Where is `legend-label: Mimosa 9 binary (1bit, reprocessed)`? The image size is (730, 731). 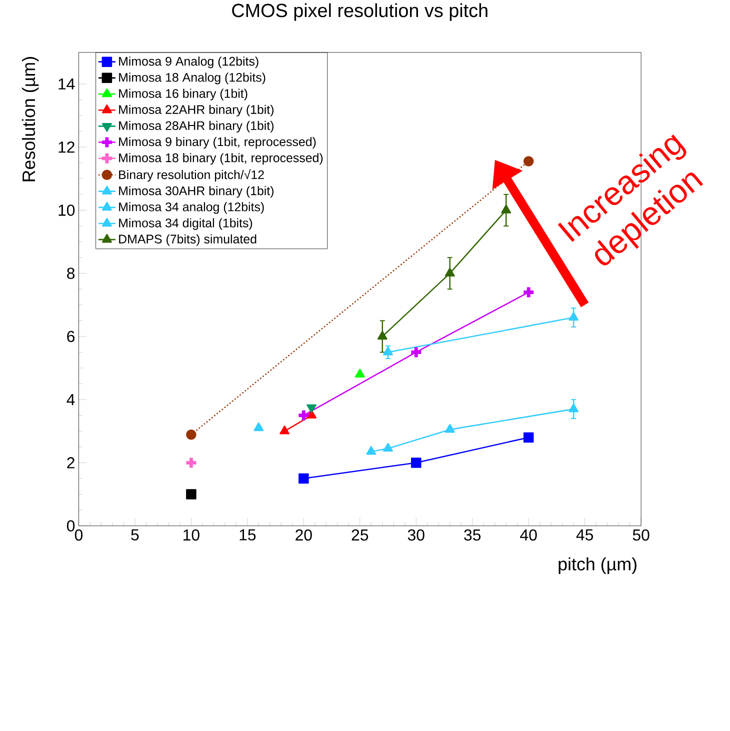 legend-label: Mimosa 9 binary (1bit, reprocessed) is located at coordinates (217, 142).